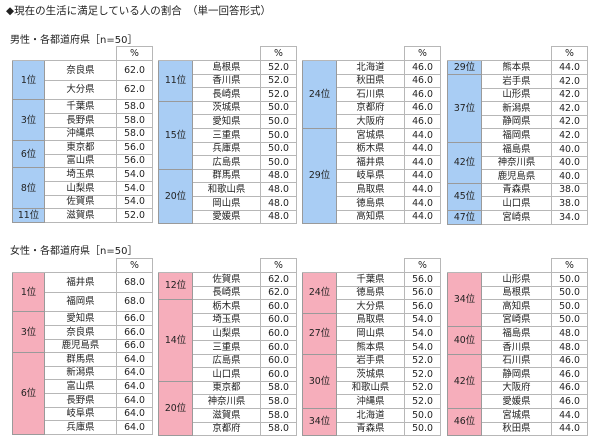 Image resolution: width=600 pixels, height=447 pixels. What do you see at coordinates (372, 149) in the screenshot?
I see `table-row: 栃木県 44.0` at bounding box center [372, 149].